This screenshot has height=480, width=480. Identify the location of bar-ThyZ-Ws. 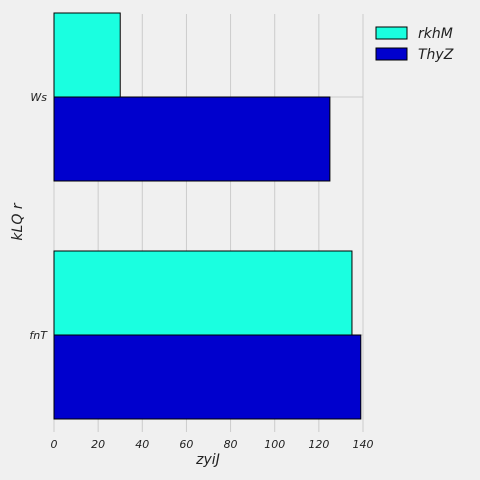
(192, 139).